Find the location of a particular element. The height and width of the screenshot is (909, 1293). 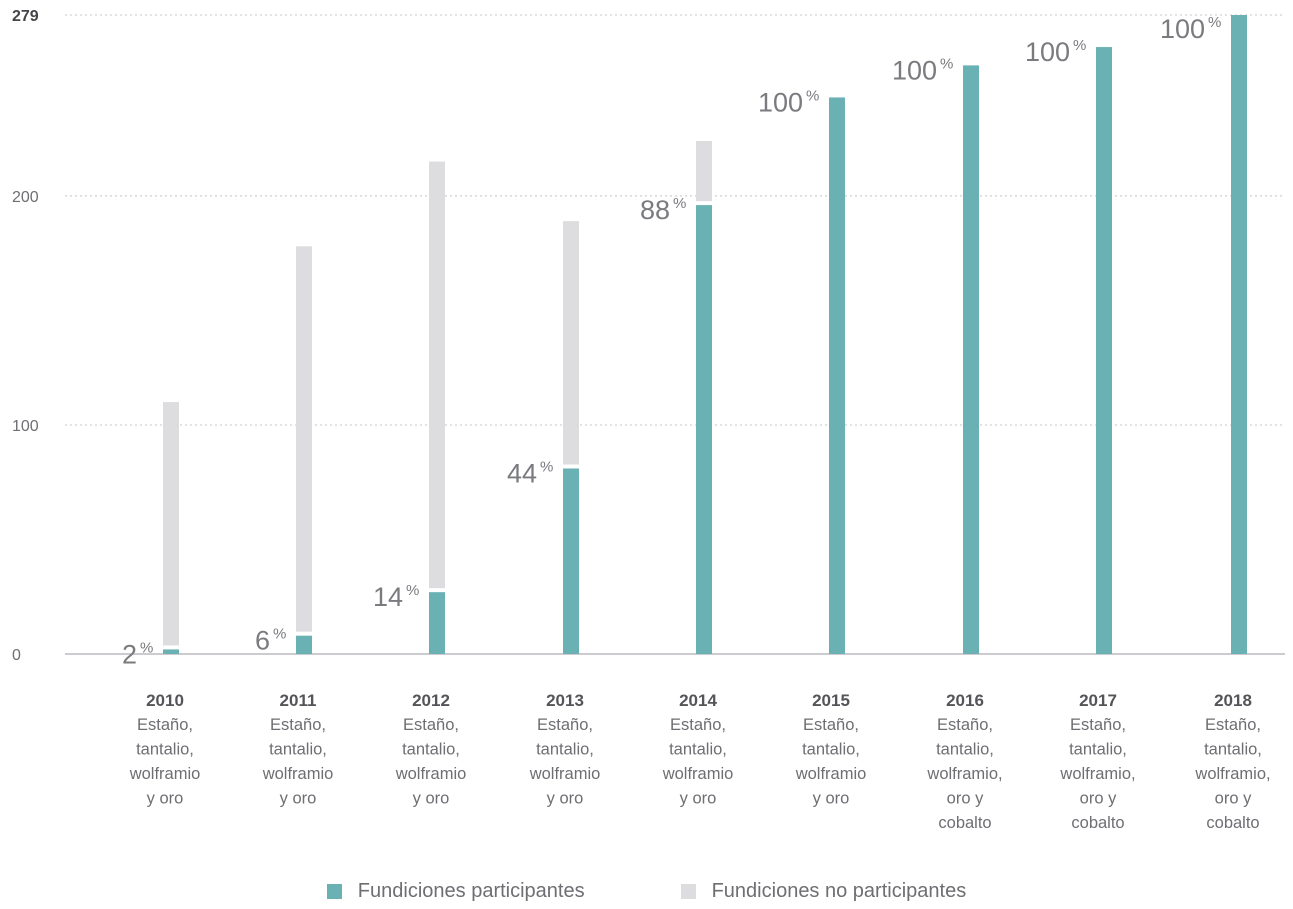

x-category-label: 2010 is located at coordinates (165, 700).